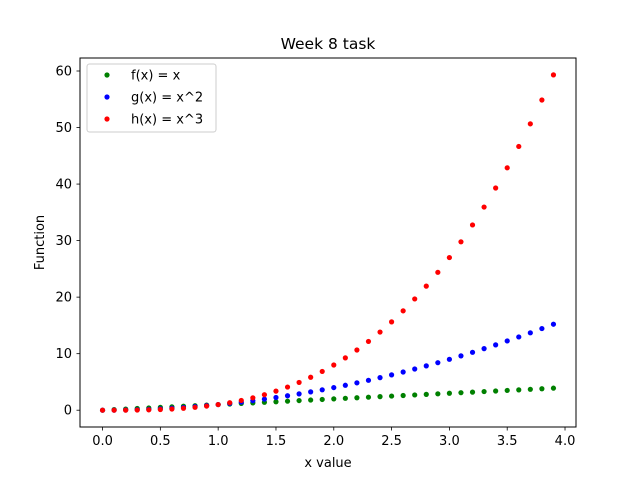  What do you see at coordinates (63, 128) in the screenshot?
I see `y-tick-label: 50` at bounding box center [63, 128].